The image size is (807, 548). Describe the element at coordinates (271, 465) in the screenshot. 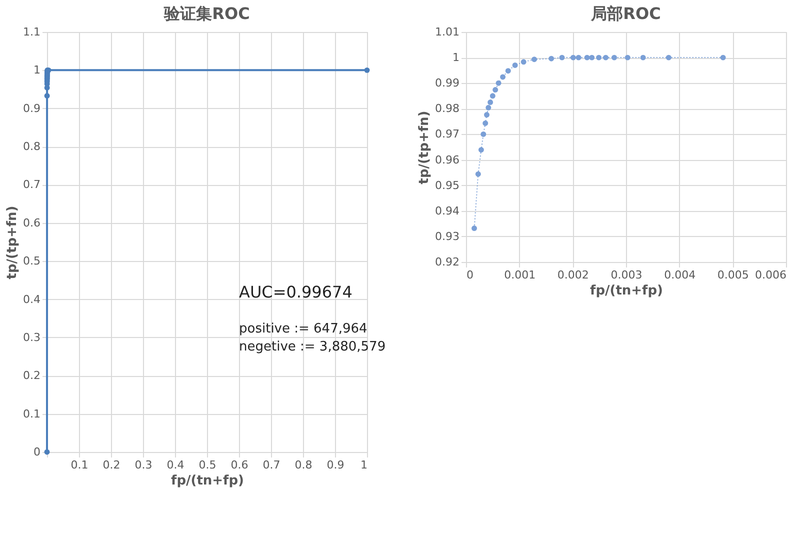

I see `x-tick-label: 0.7` at that location.